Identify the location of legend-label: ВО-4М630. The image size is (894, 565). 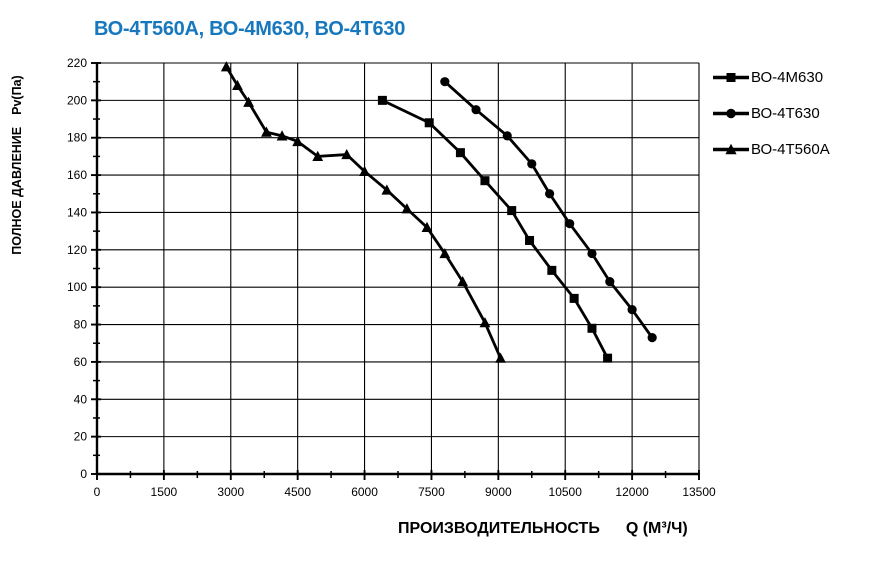
(787, 77).